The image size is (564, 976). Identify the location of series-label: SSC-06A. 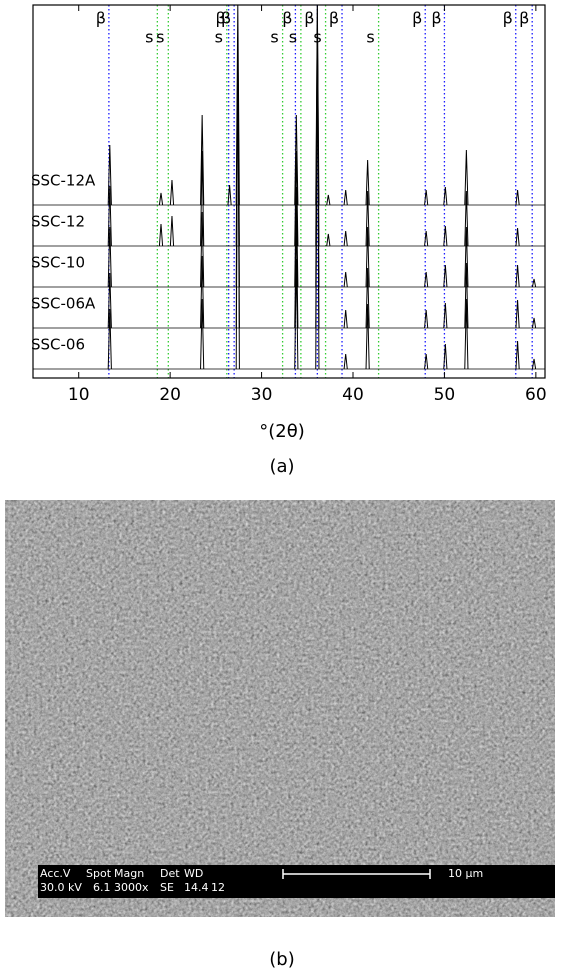
(63, 304).